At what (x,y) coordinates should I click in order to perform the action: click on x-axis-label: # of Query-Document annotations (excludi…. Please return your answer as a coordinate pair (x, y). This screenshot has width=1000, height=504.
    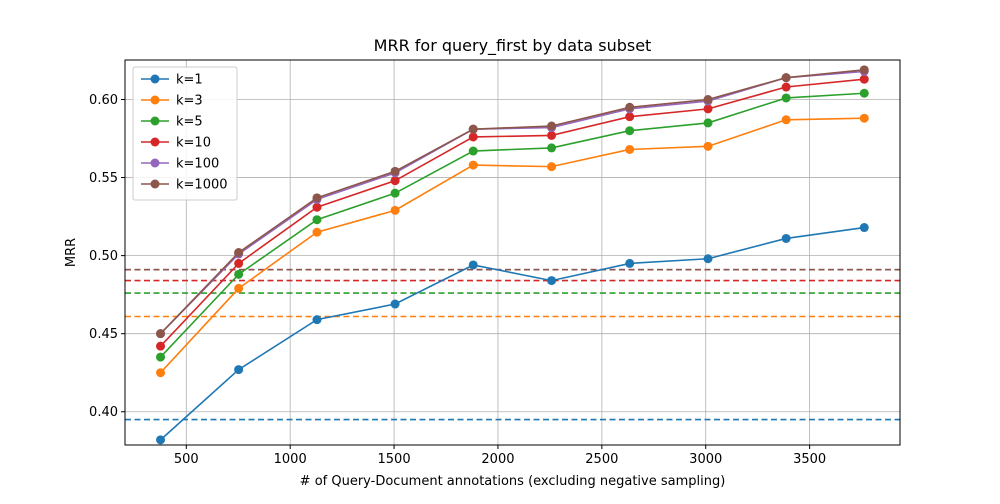
    Looking at the image, I should click on (513, 481).